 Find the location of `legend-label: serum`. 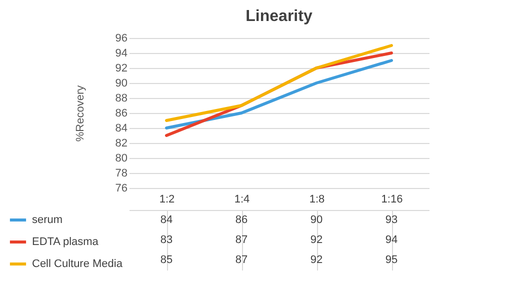

legend-label: serum is located at coordinates (47, 220).